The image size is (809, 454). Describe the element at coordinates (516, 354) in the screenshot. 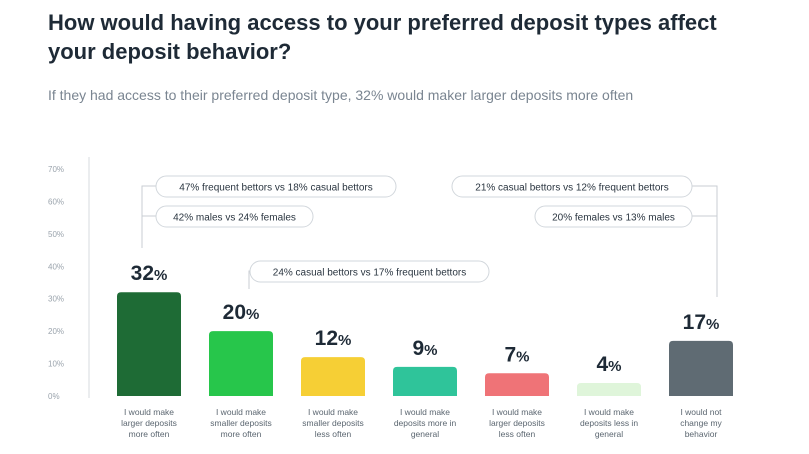

I see `data-label: 7%` at that location.